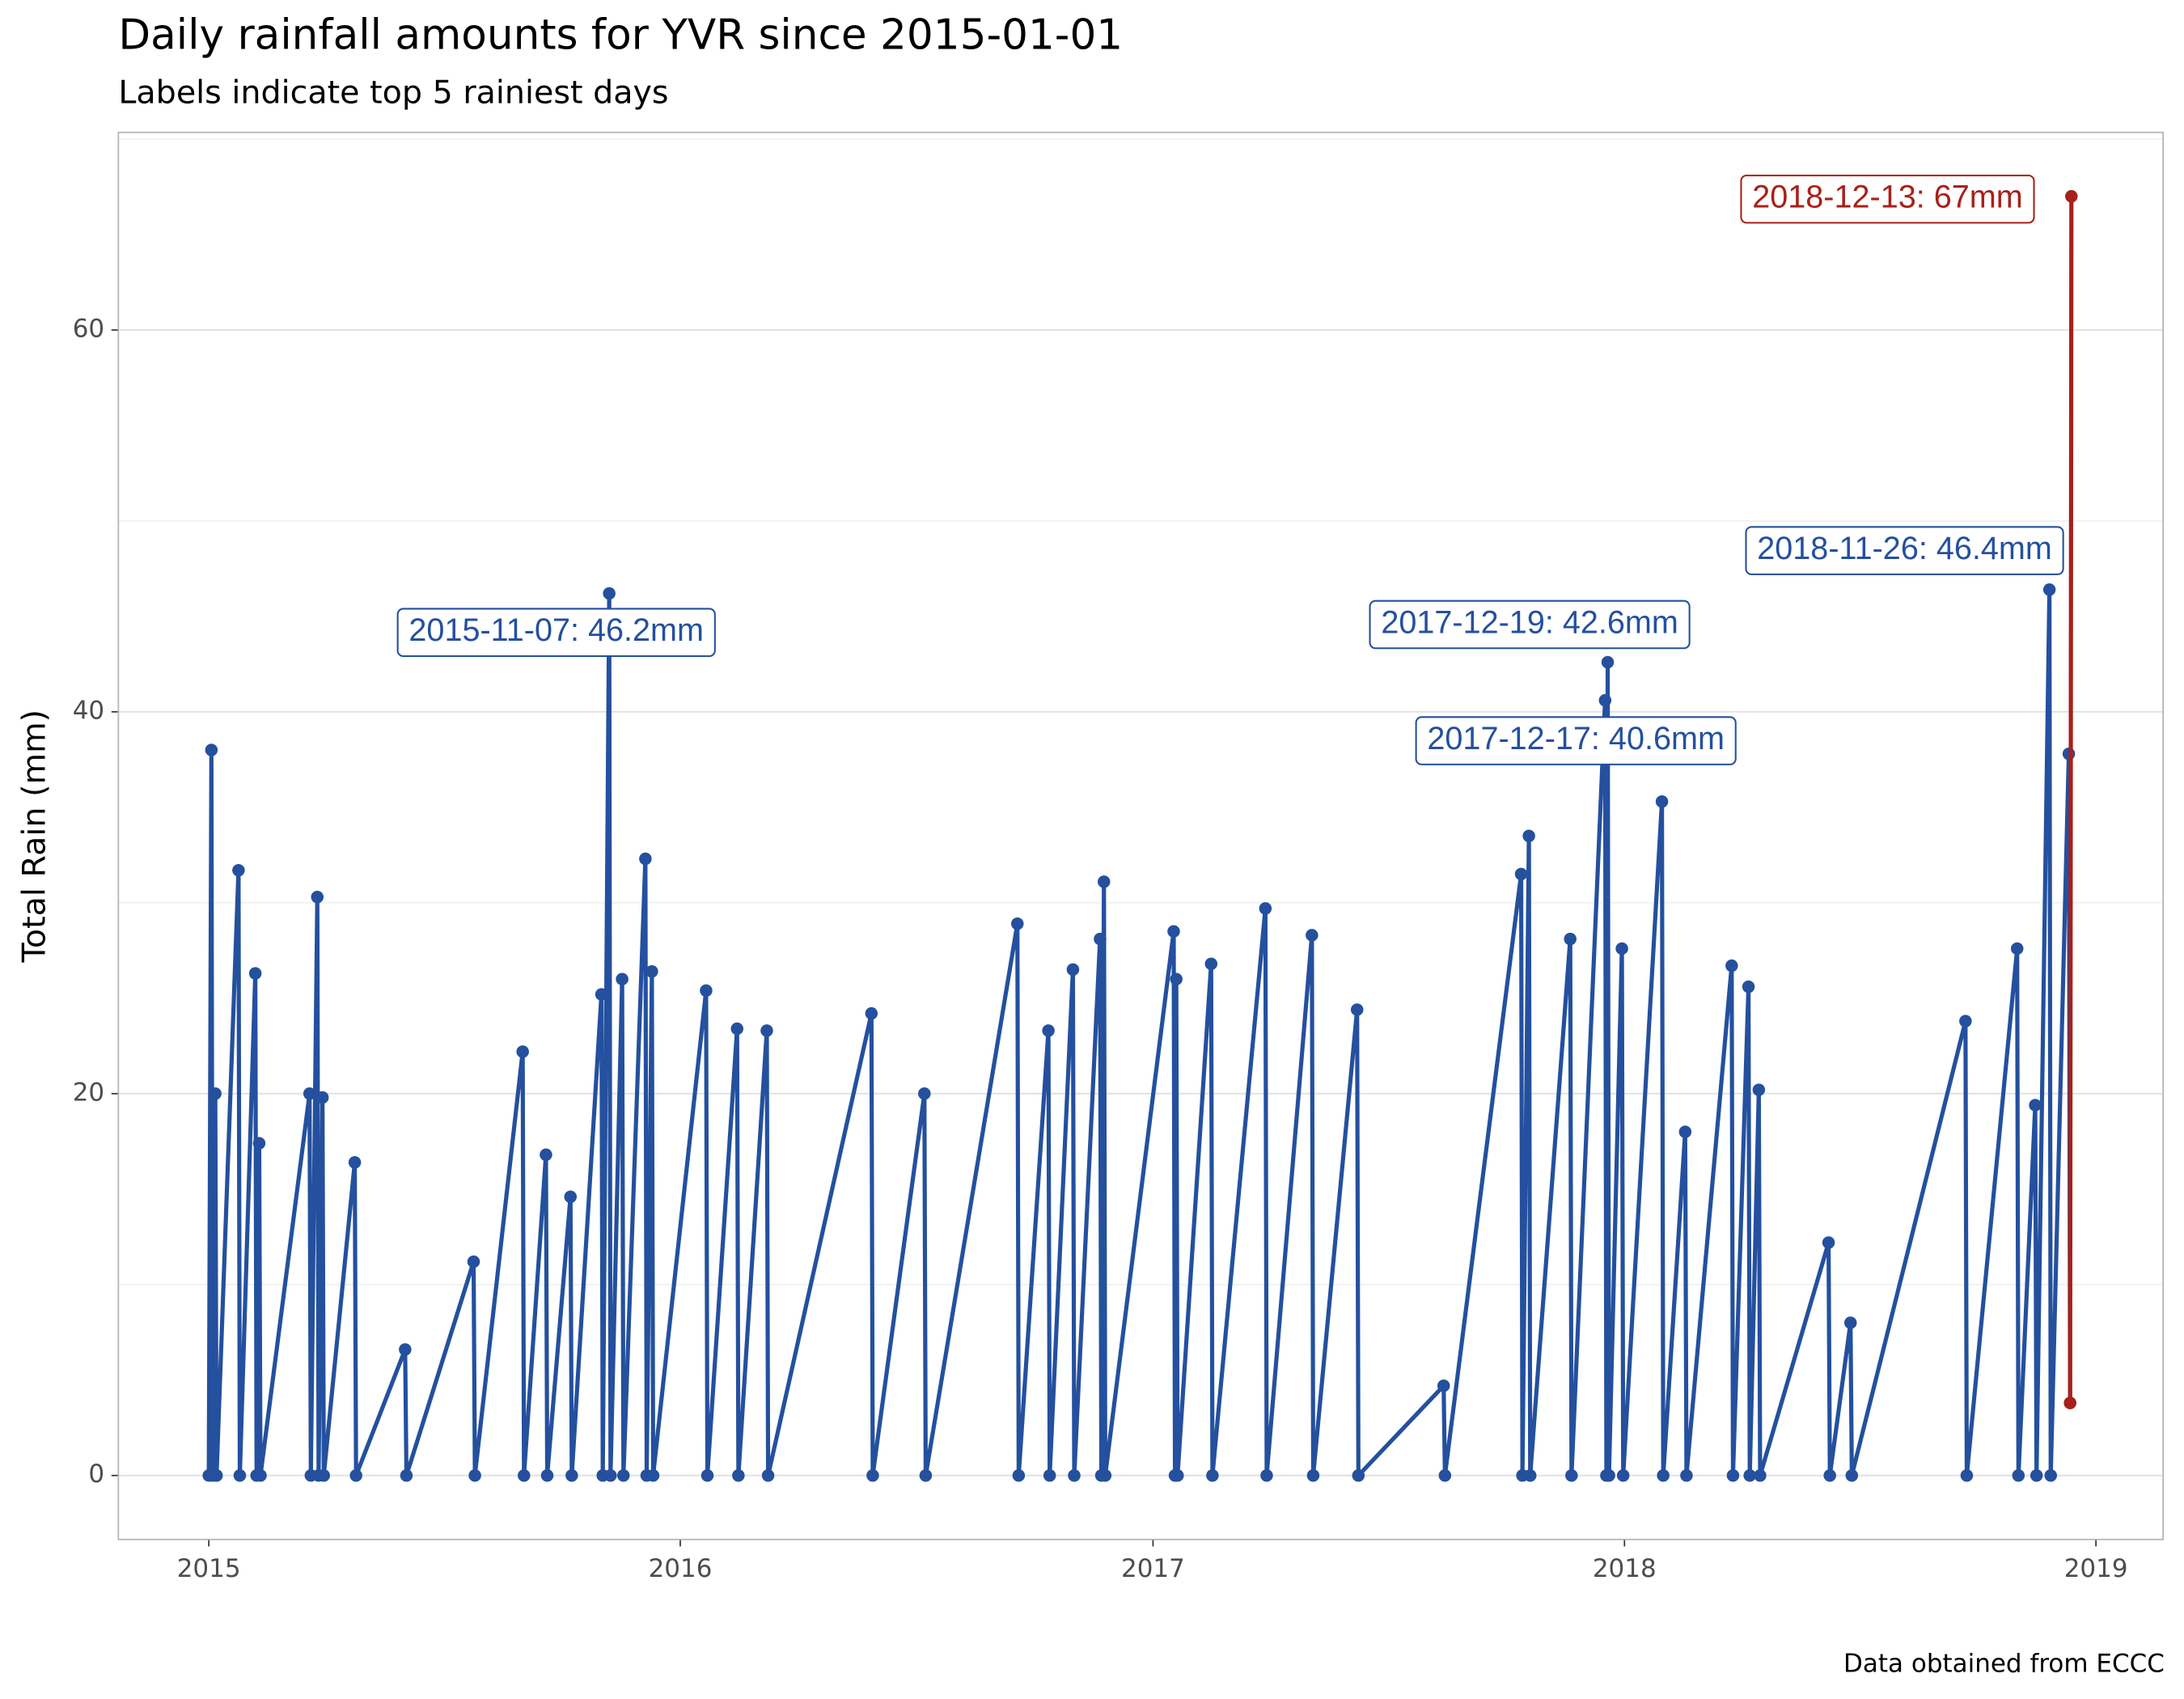 The height and width of the screenshot is (1699, 2184). Describe the element at coordinates (1625, 1568) in the screenshot. I see `x-tick-label: 2018` at that location.